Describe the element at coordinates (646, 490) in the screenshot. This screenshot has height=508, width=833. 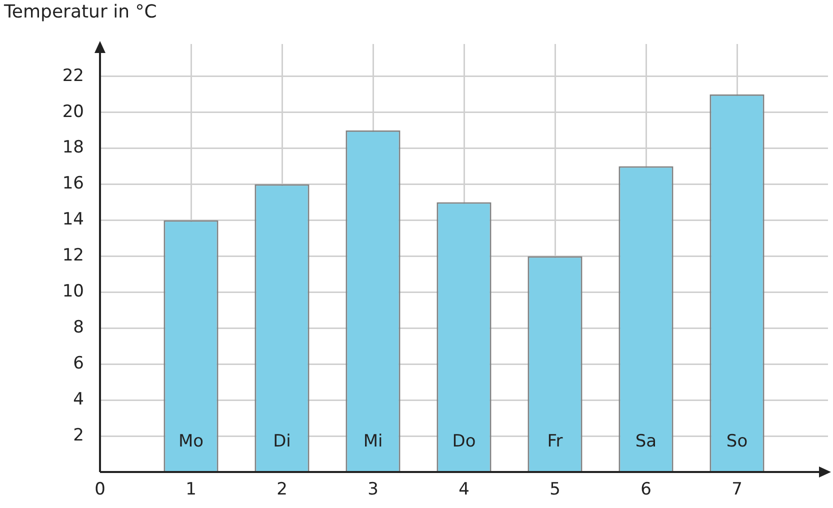
I see `x-tick-label: 6` at that location.